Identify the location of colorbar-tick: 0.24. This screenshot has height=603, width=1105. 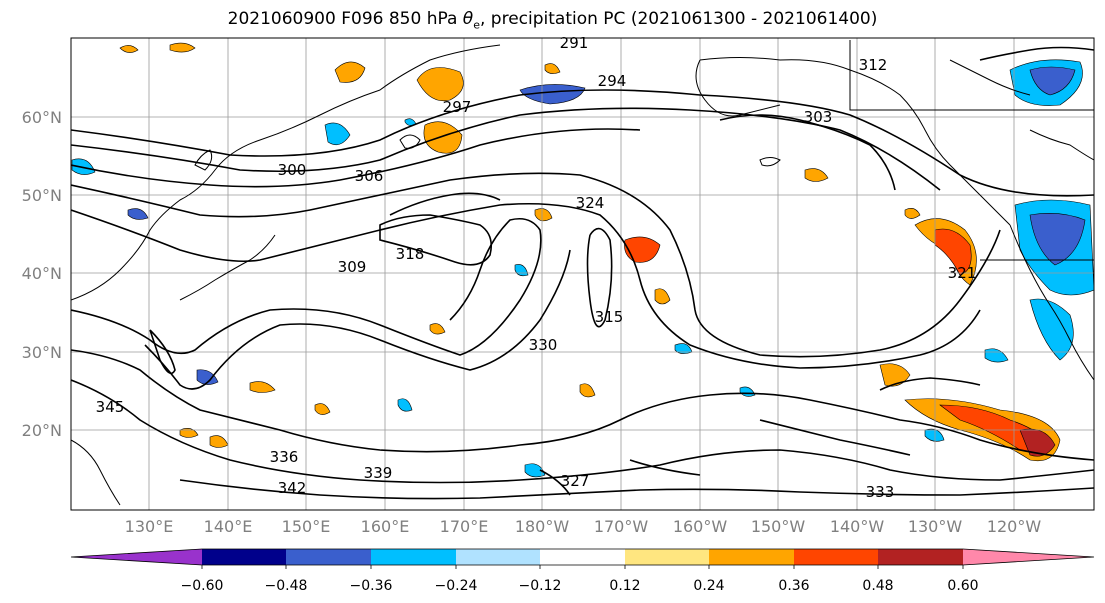
(708, 586).